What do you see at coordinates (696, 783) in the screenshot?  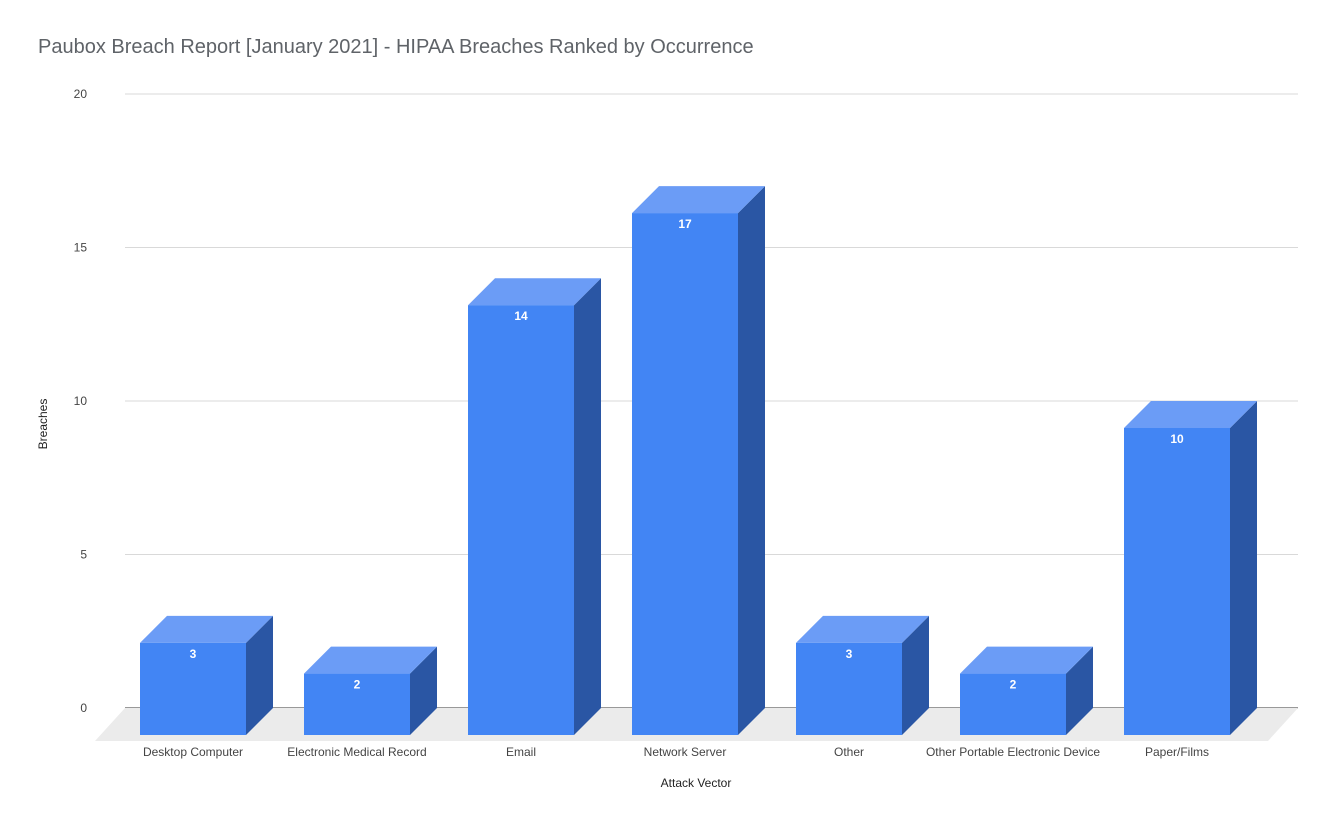 I see `x-axis-label: Attack Vector` at bounding box center [696, 783].